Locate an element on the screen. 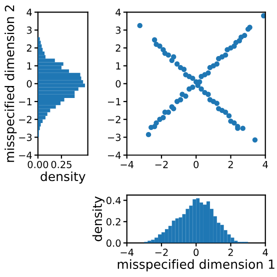 The image size is (277, 277). x-tick-label: 0.25 is located at coordinates (61, 164).